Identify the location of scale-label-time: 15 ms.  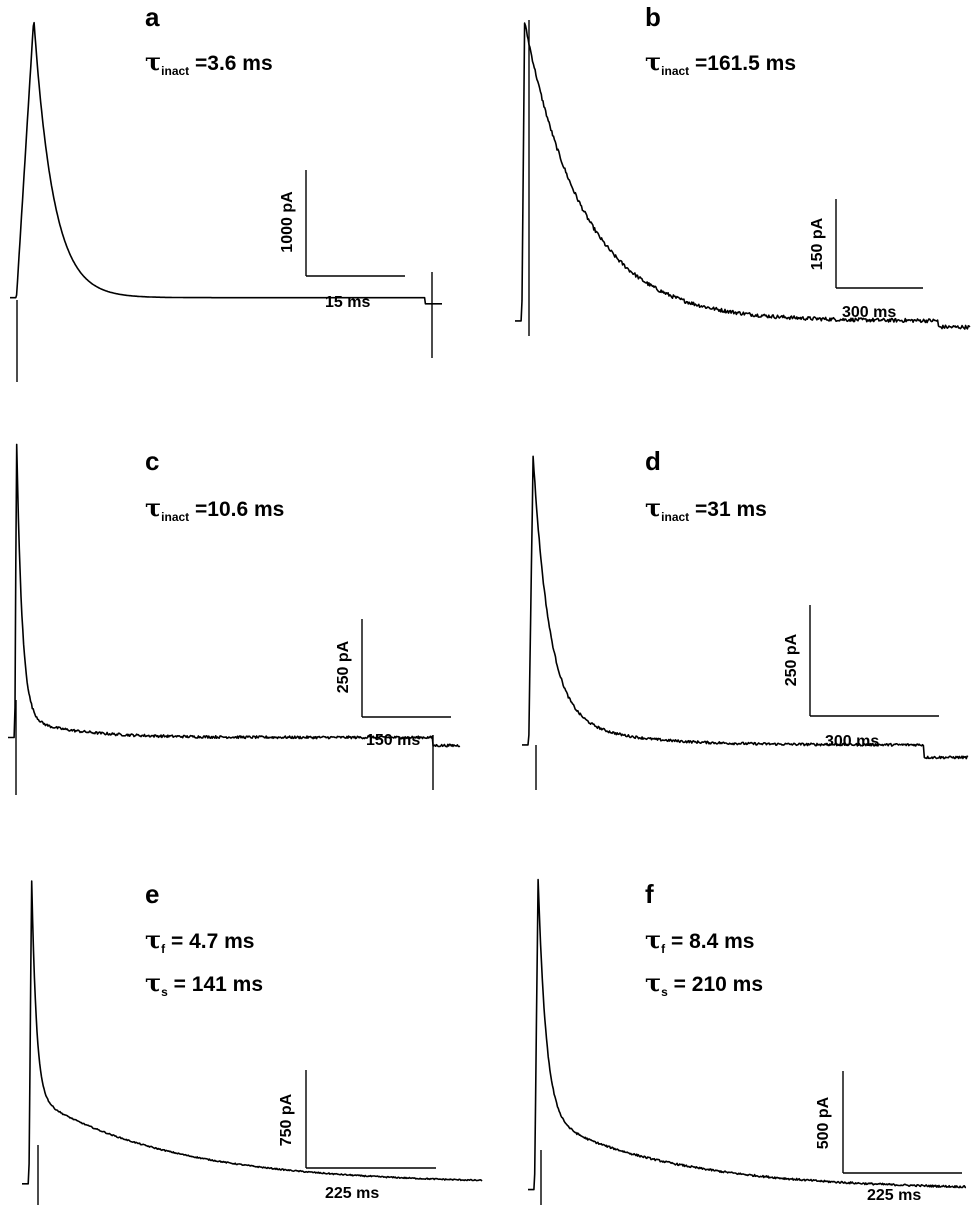
(347, 302).